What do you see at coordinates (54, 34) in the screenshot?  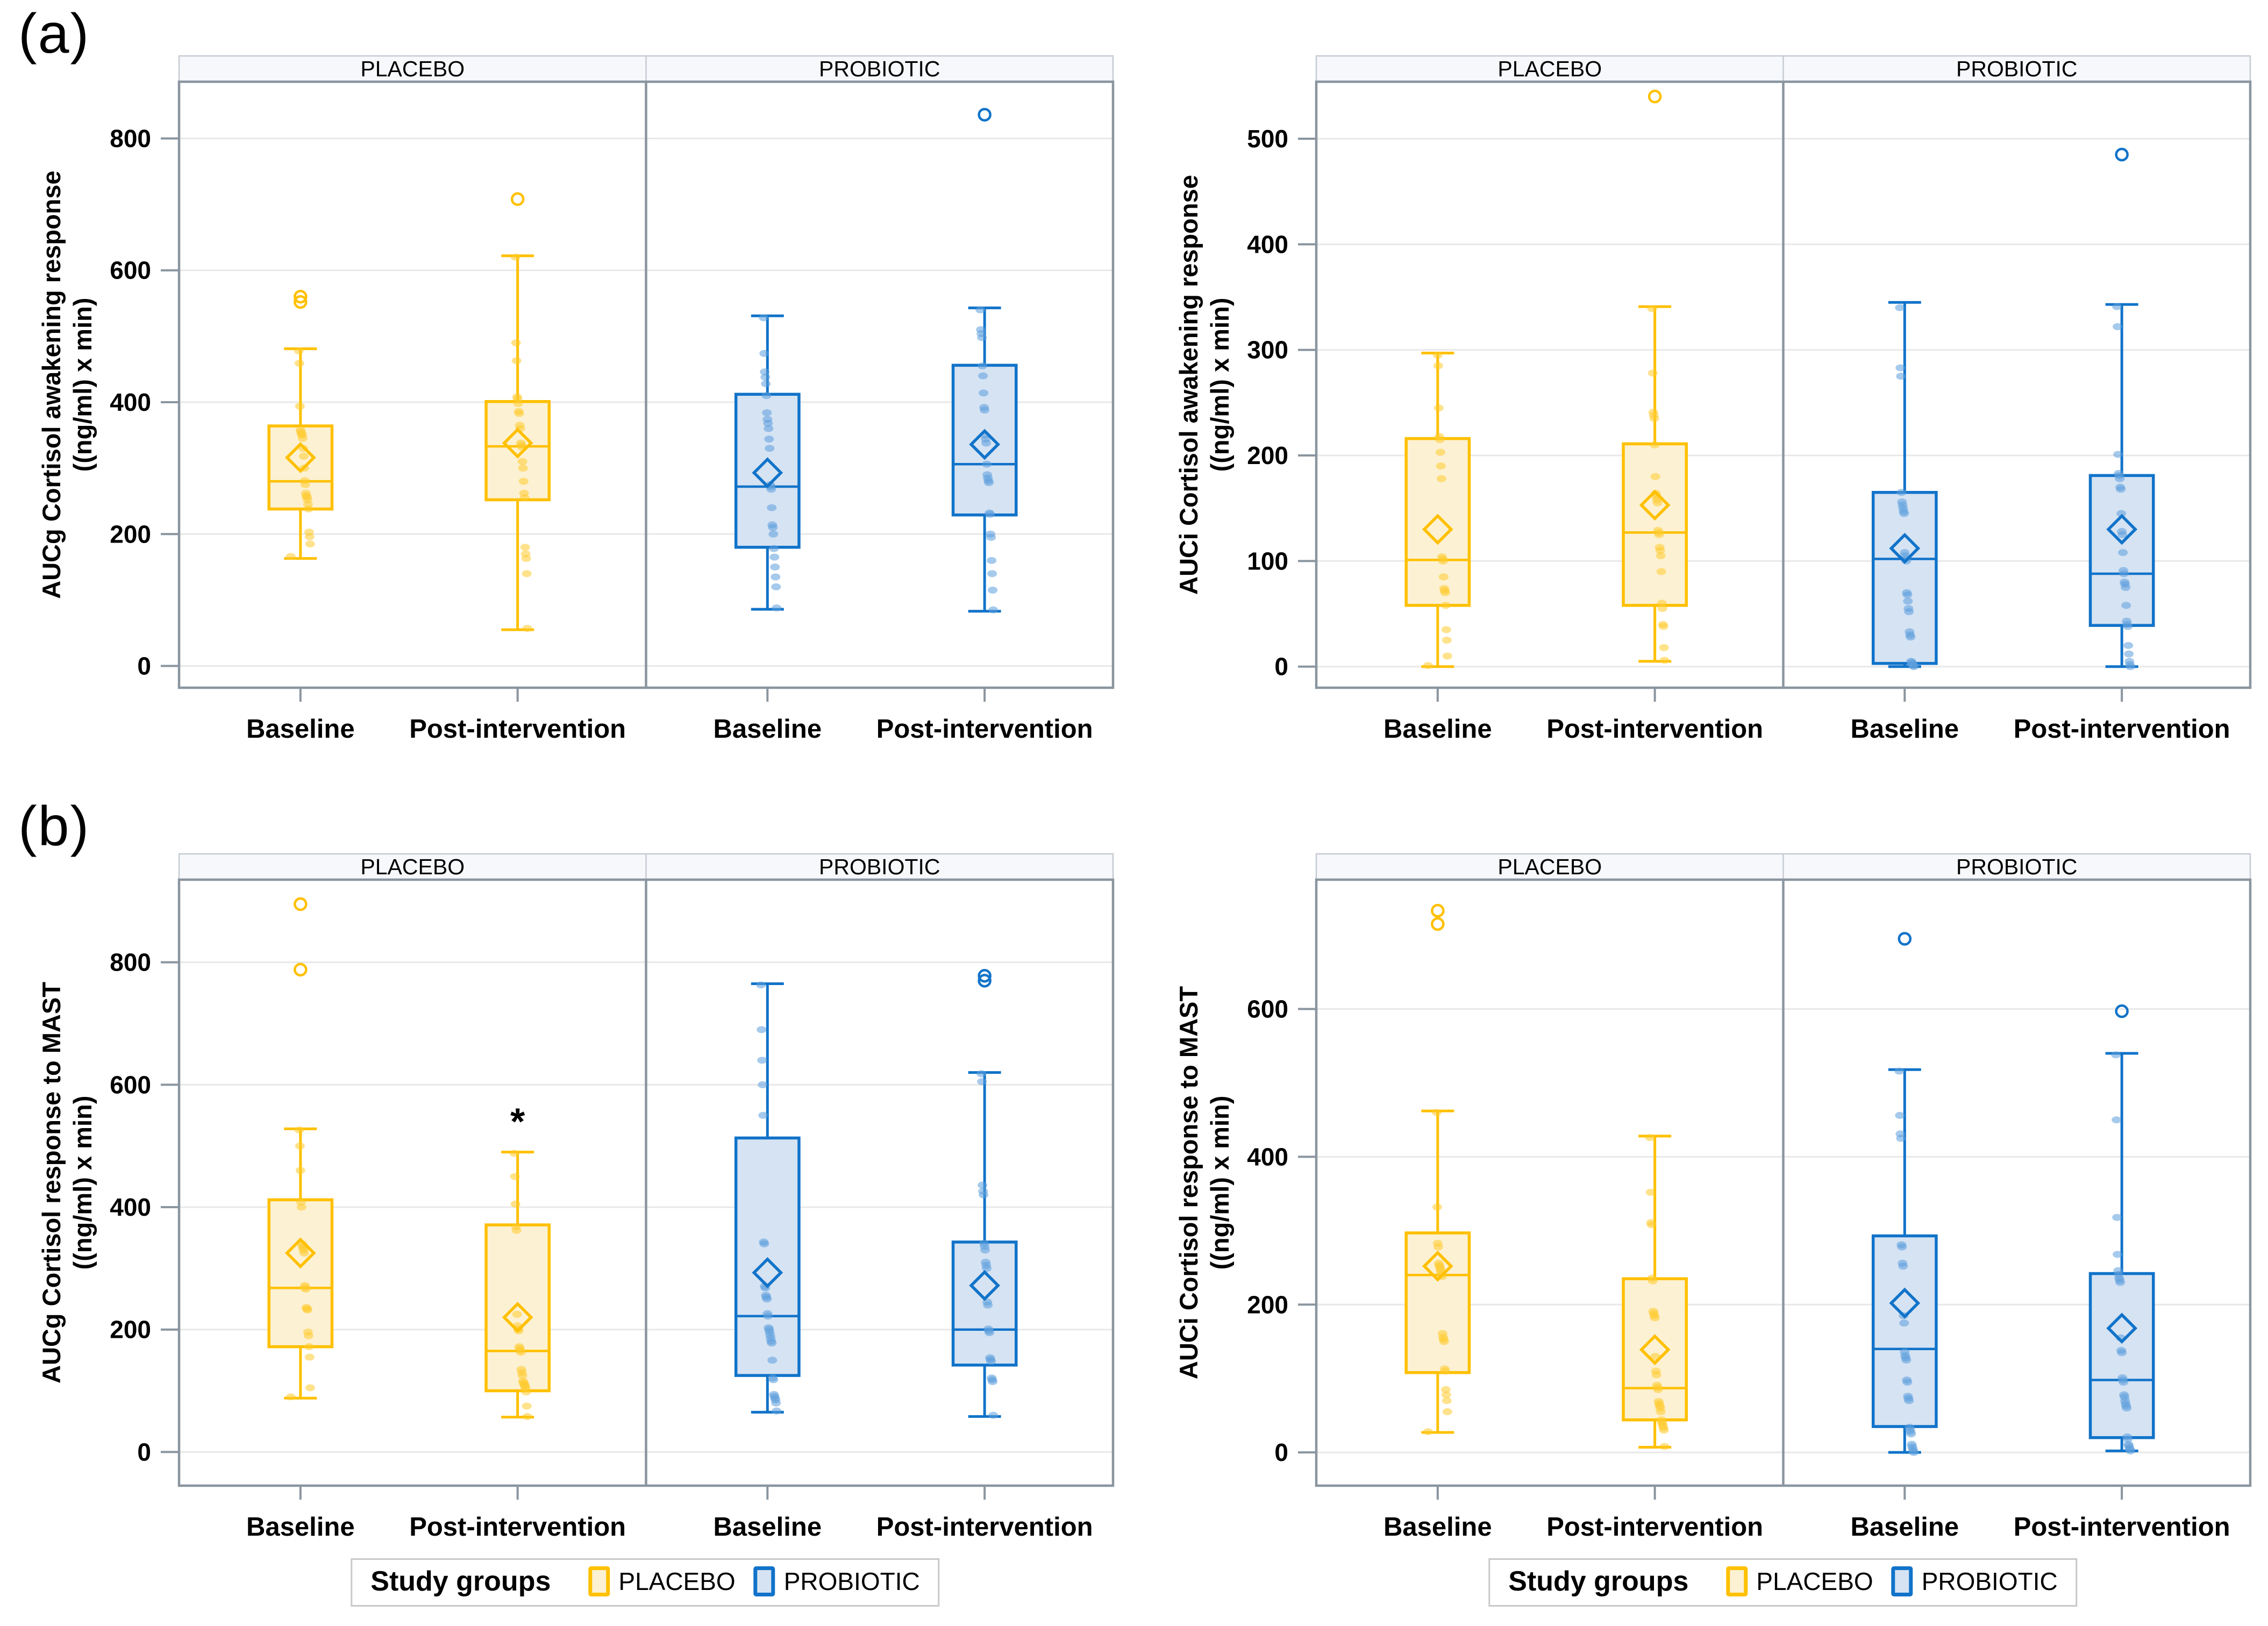 I see `panel-a-label: (a)` at bounding box center [54, 34].